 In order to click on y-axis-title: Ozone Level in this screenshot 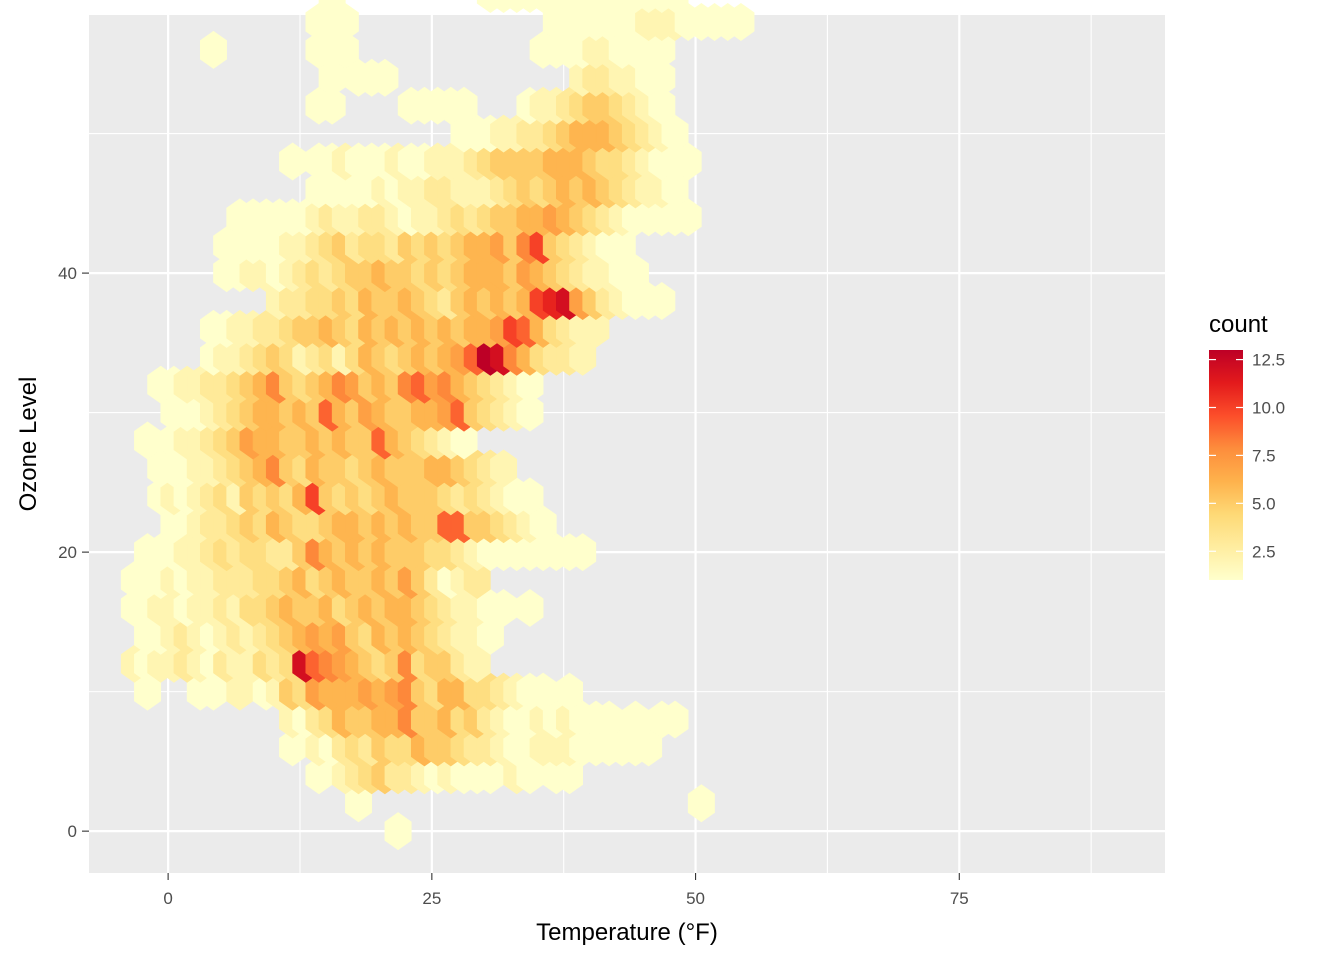, I will do `click(28, 444)`.